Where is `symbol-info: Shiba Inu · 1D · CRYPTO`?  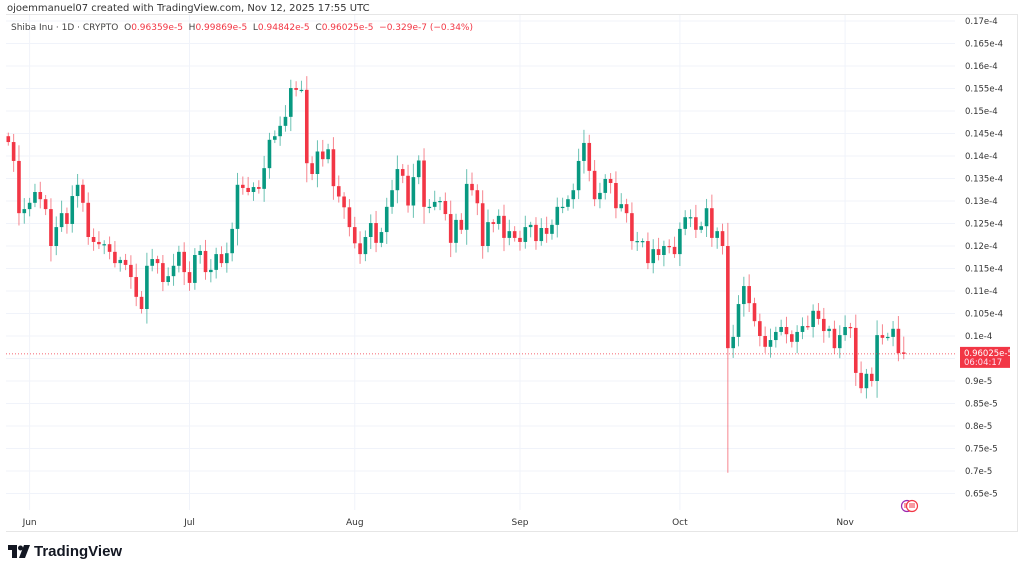
symbol-info: Shiba Inu · 1D · CRYPTO is located at coordinates (65, 28).